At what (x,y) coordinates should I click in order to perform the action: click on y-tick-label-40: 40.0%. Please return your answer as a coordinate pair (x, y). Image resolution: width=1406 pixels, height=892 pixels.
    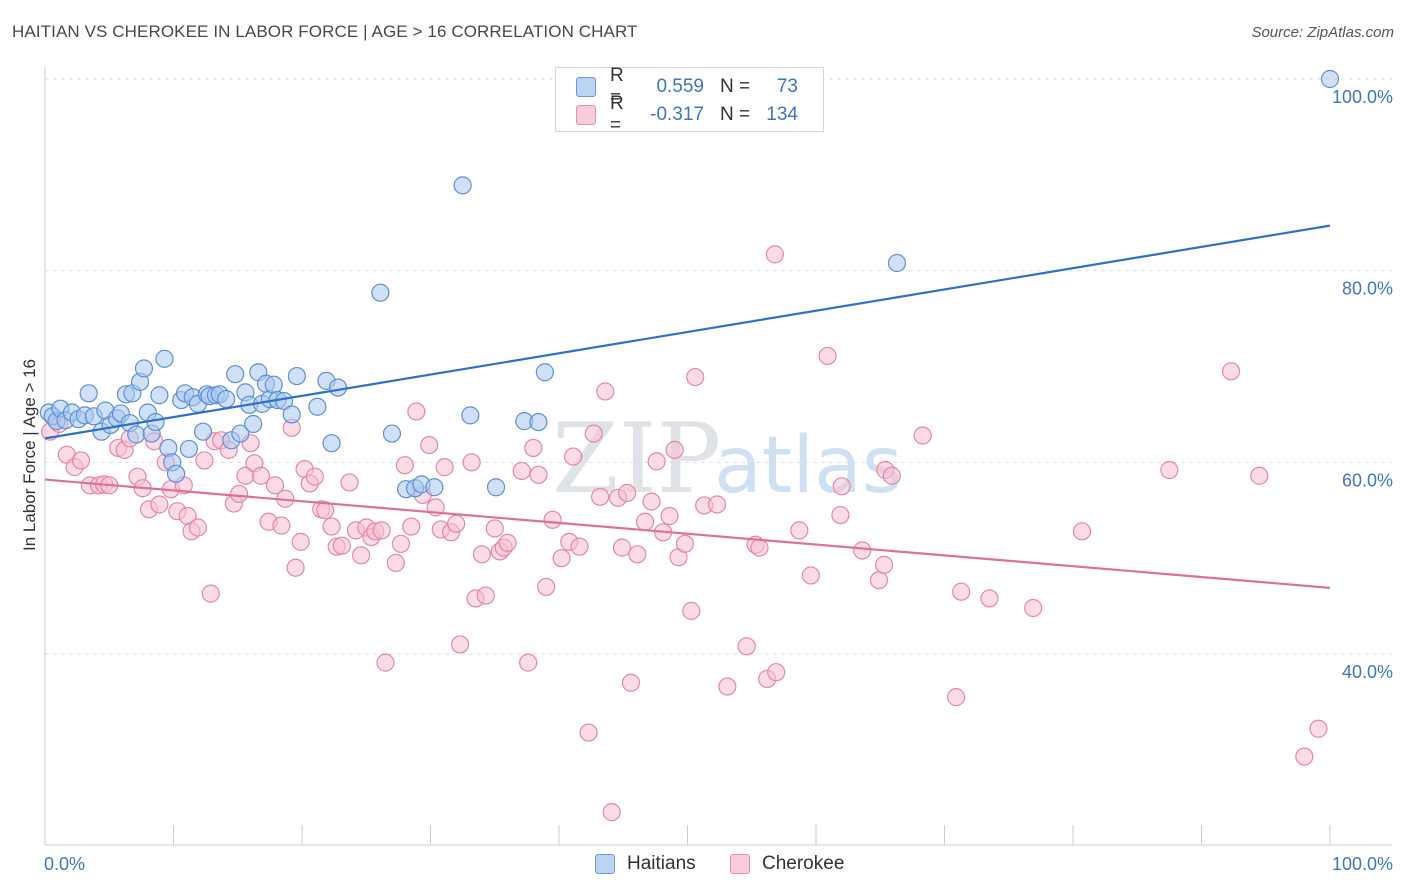
    Looking at the image, I should click on (1367, 672).